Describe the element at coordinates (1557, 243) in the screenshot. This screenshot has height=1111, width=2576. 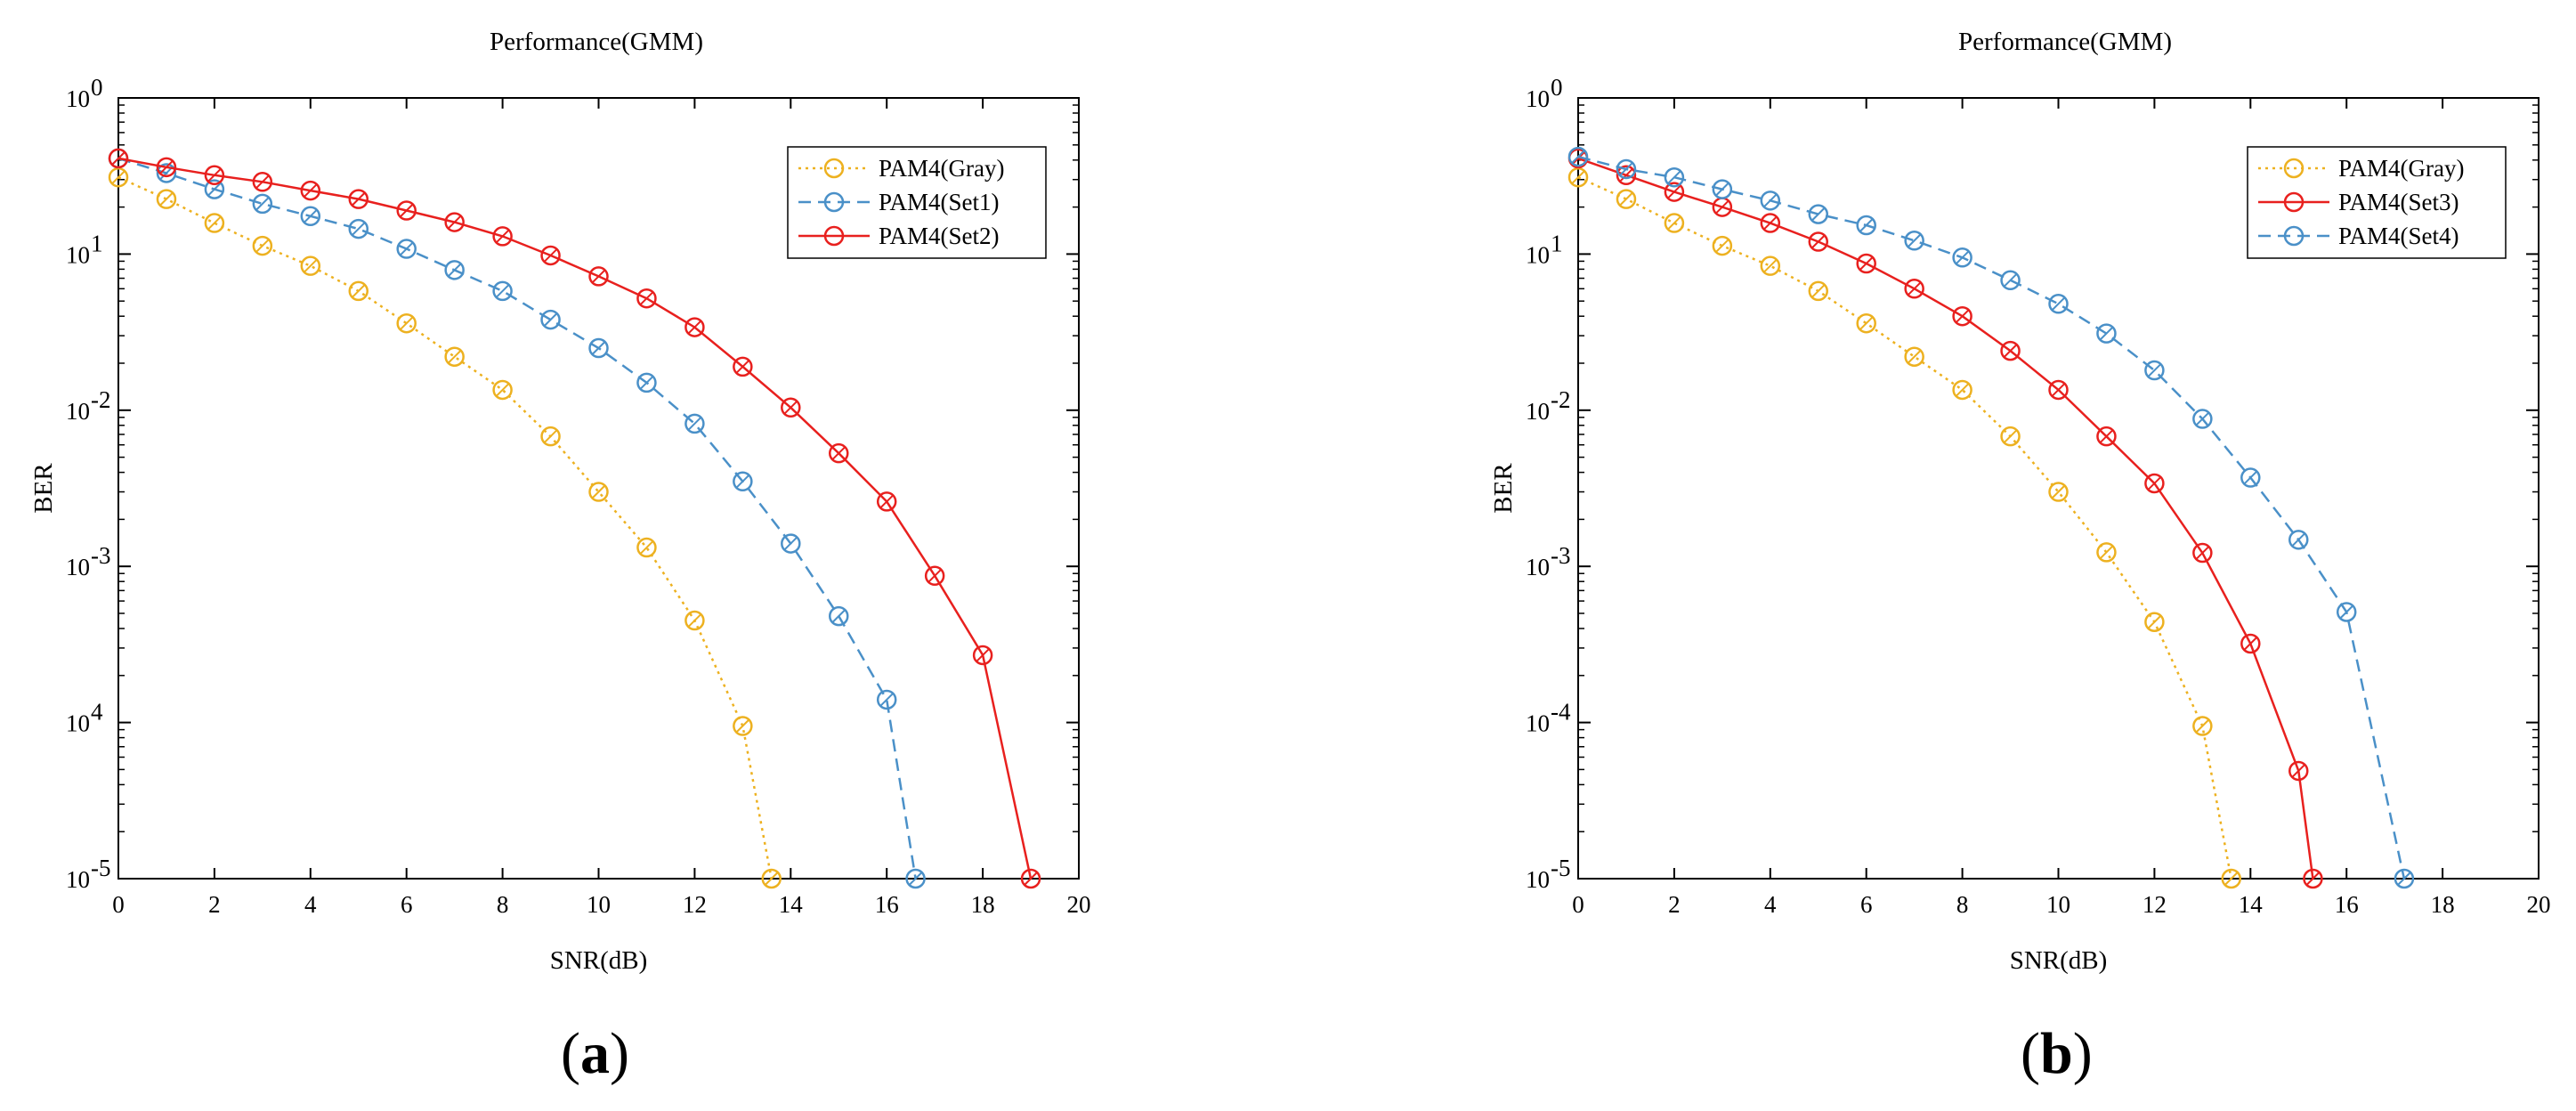
I see `y-tick-exponent: 1` at that location.